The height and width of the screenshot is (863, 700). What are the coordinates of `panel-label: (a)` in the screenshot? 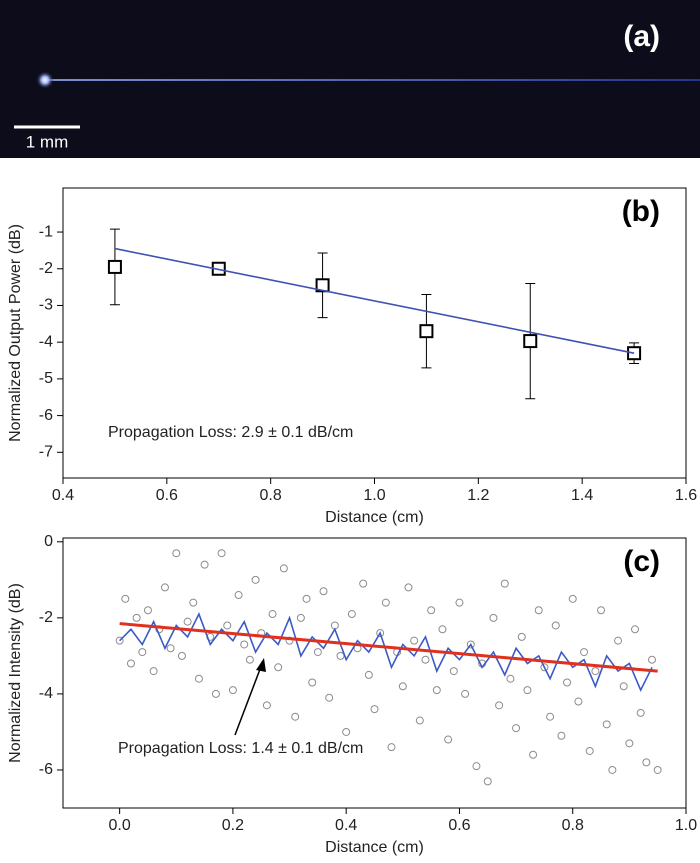 It's located at (641, 36).